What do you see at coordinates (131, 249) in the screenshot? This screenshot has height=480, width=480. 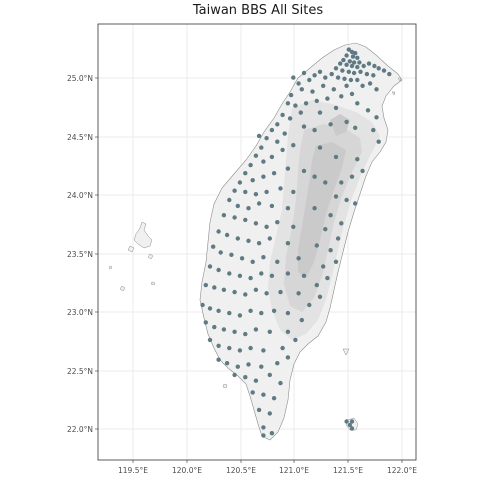 I see `penghu-islet-a` at bounding box center [131, 249].